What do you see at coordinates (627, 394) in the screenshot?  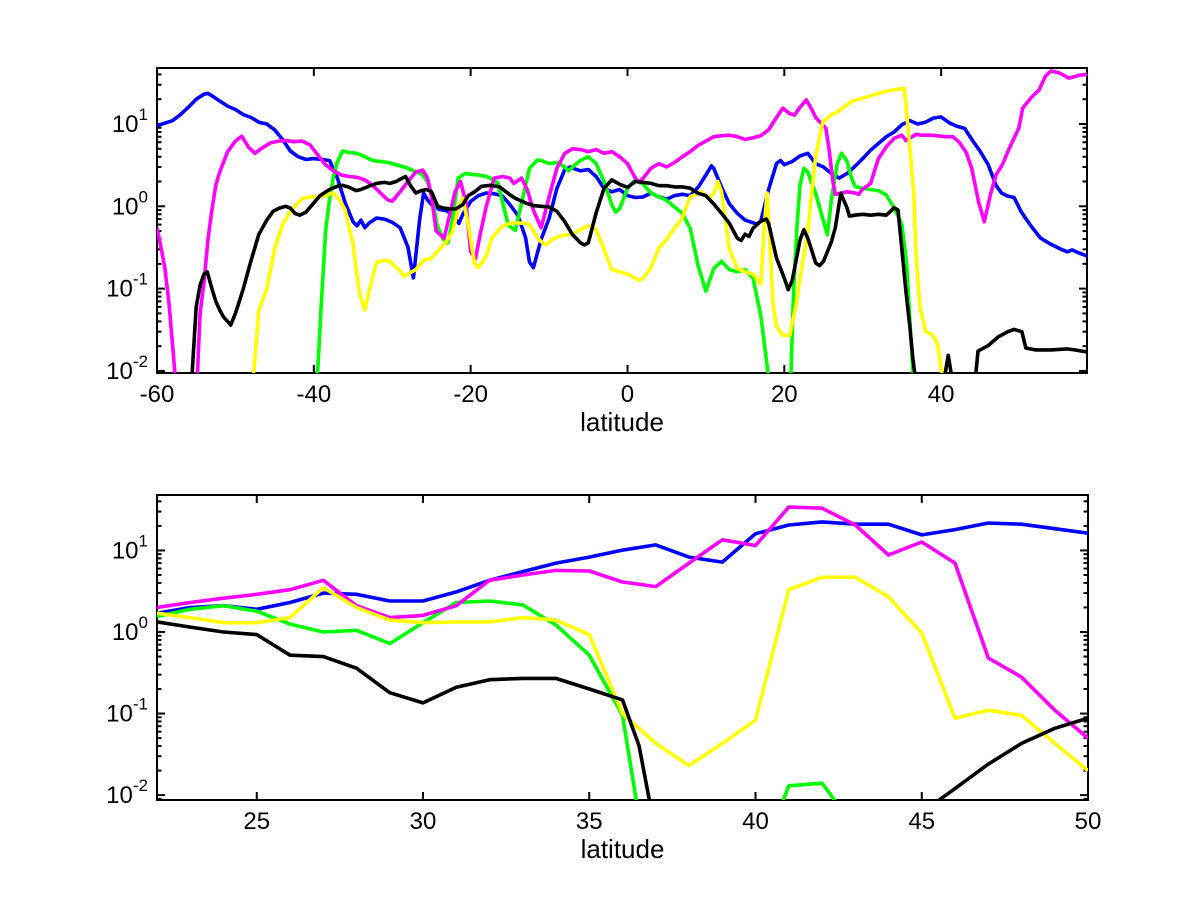 I see `top-x-tick-label: 0` at bounding box center [627, 394].